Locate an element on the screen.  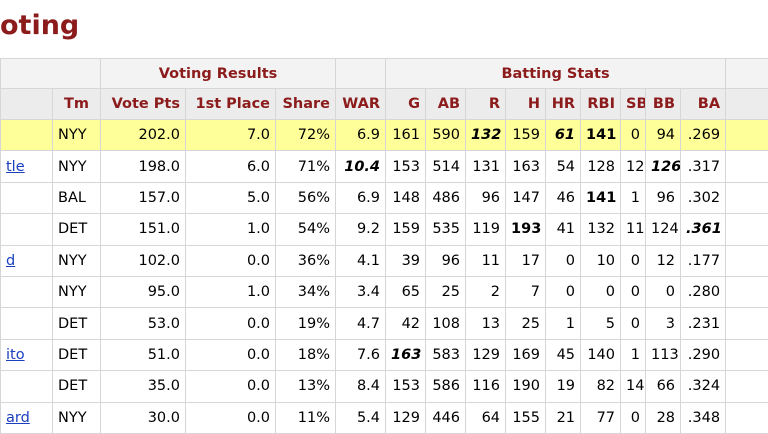
column-header: G is located at coordinates (406, 104).